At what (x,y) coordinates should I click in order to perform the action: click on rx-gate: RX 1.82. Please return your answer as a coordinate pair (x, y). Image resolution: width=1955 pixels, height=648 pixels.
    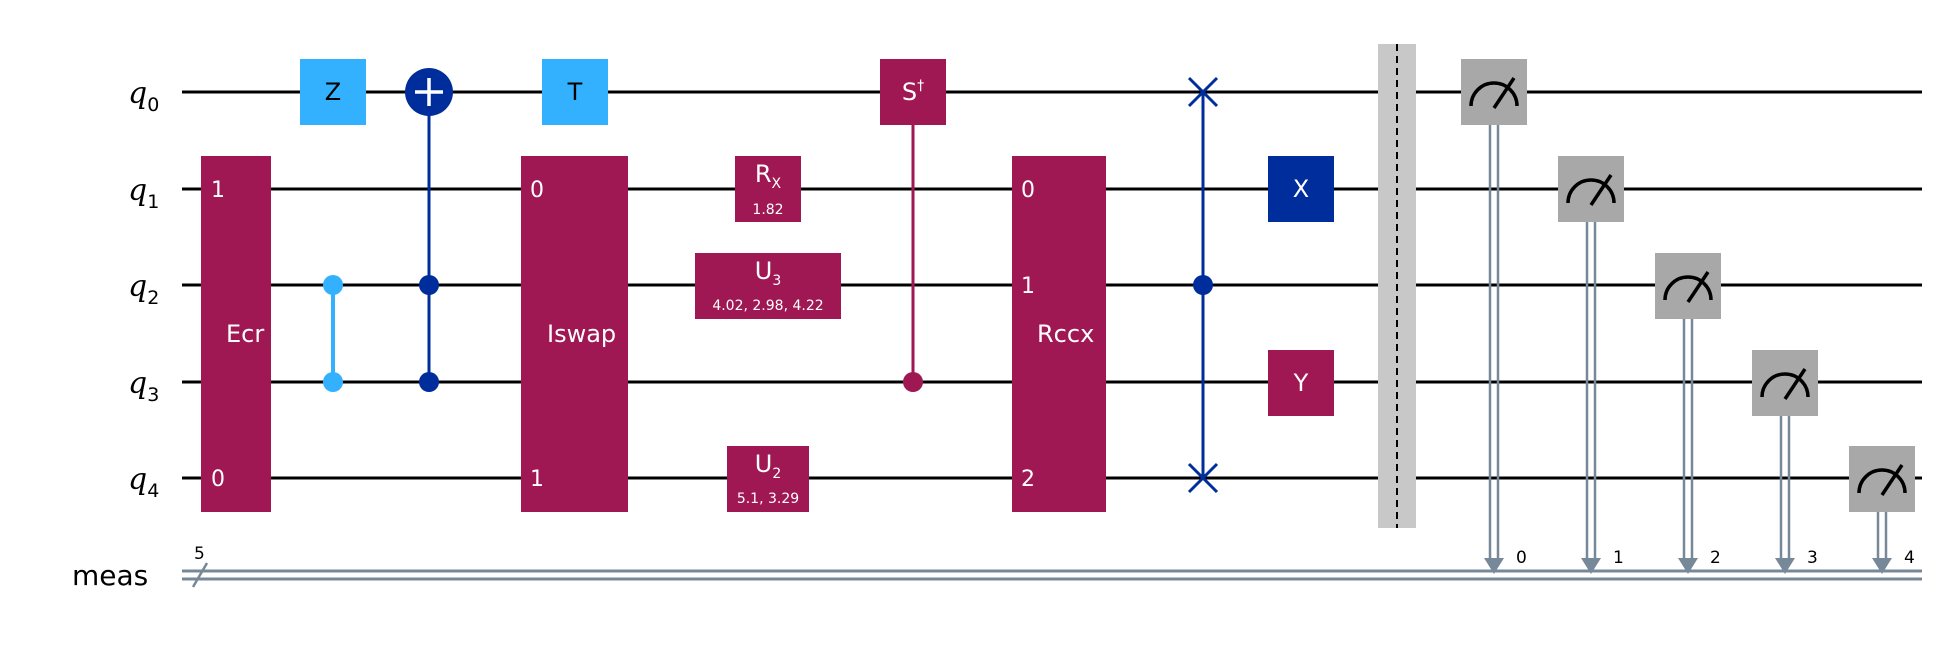
    Looking at the image, I should click on (768, 189).